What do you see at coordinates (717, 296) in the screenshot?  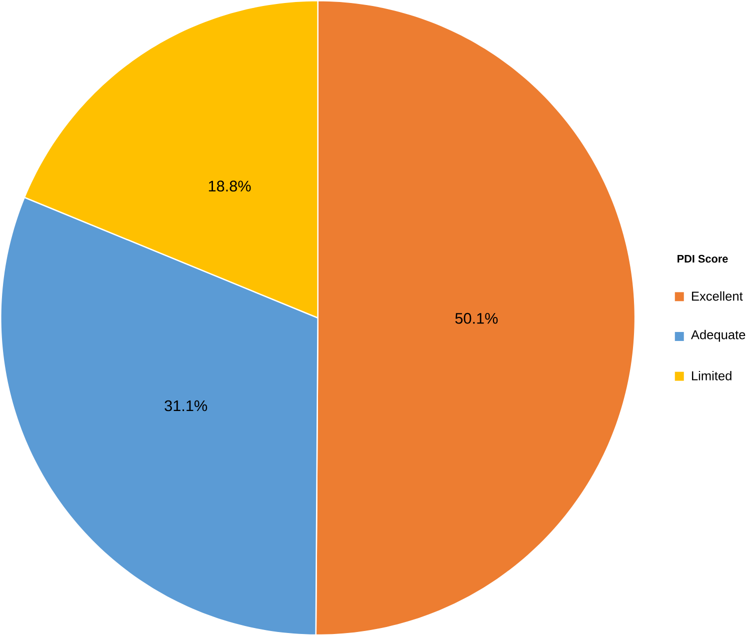 I see `legend-label: Excellent` at bounding box center [717, 296].